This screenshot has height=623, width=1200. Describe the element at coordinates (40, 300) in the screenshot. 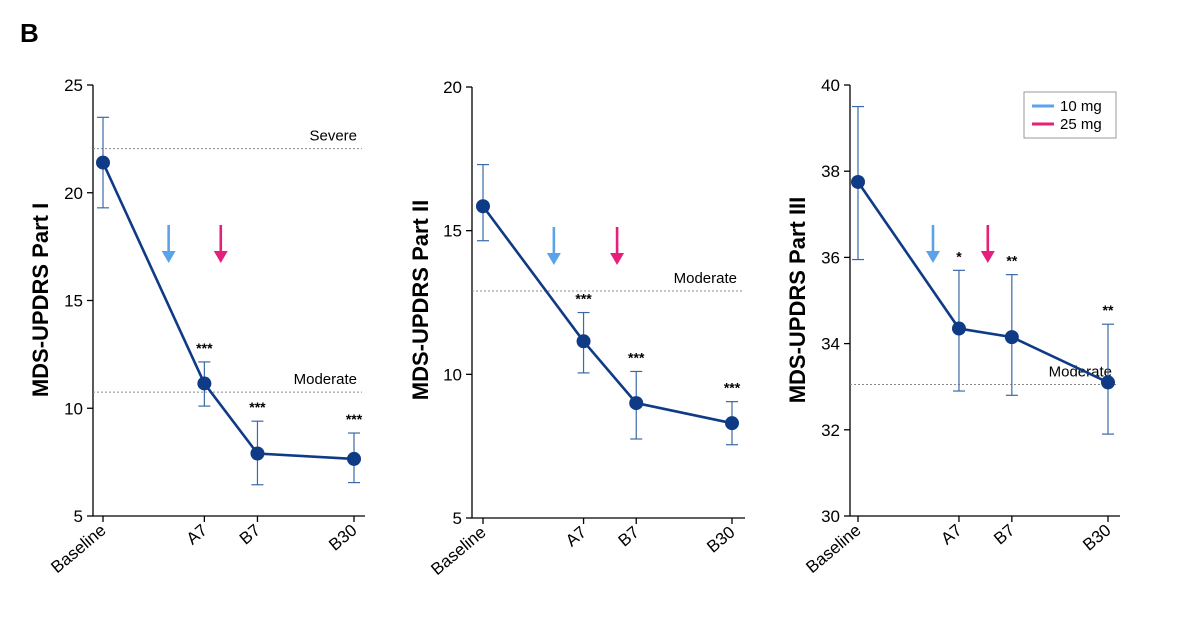

I see `y-axis-label: MDS-UPDRS Part I` at that location.